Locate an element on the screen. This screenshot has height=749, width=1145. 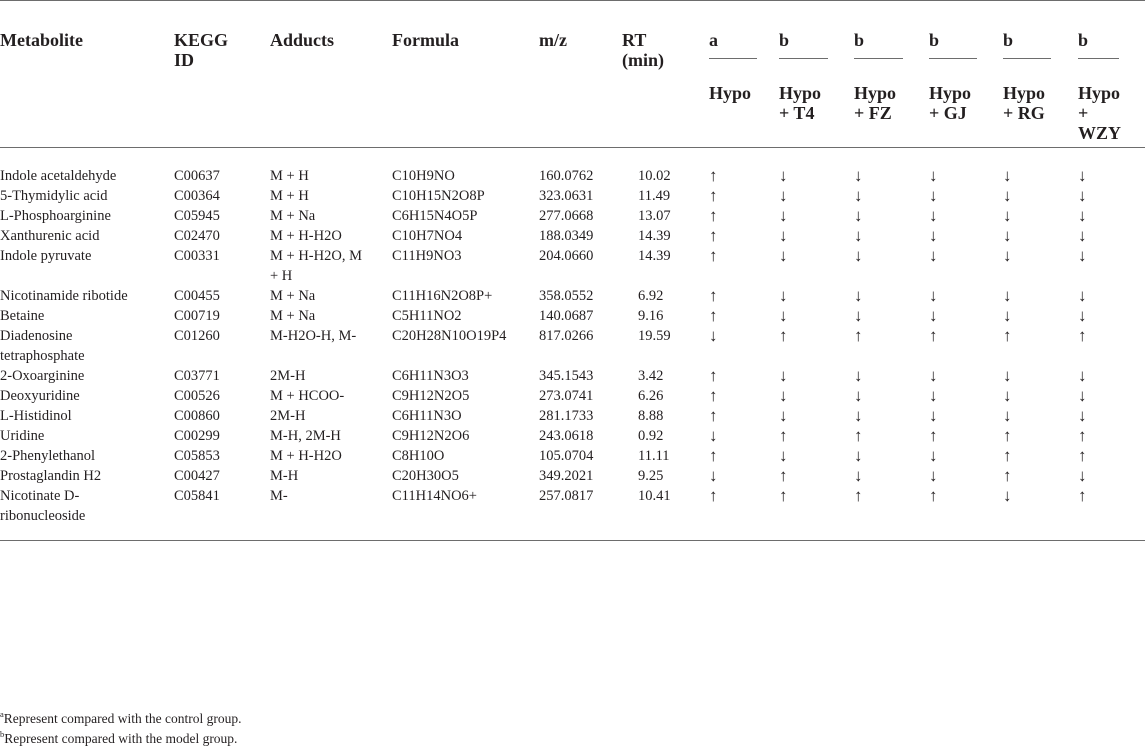
metabolite-cell: Nicotinamide ribotide is located at coordinates (64, 296).